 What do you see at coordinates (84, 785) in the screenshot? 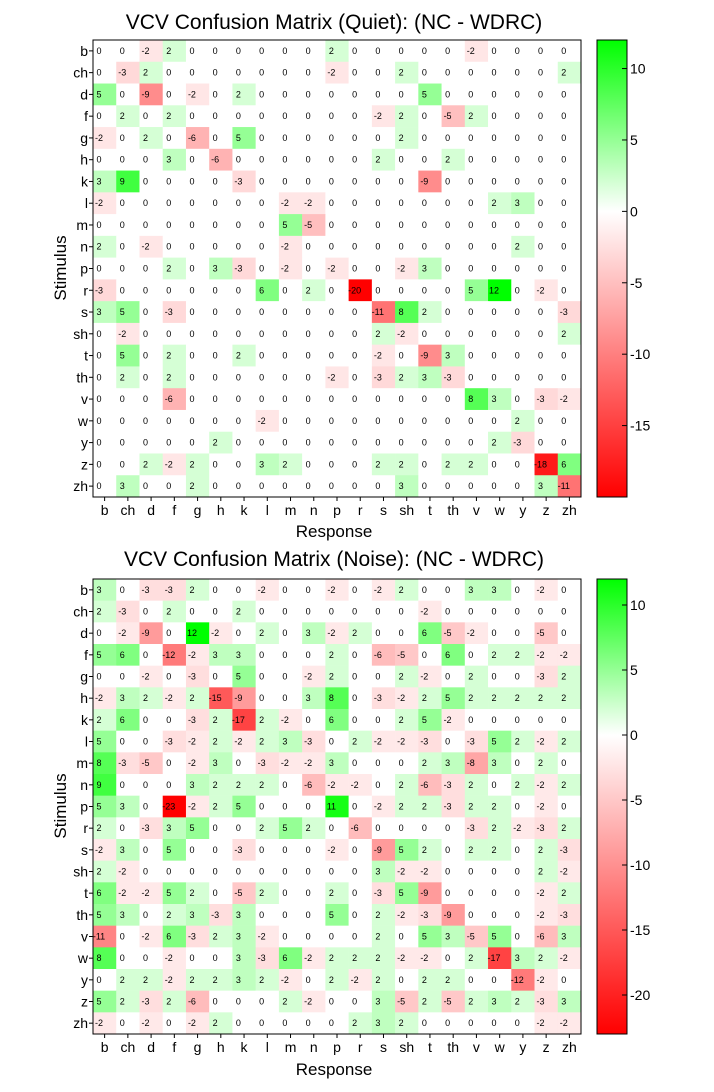
I see `y-tick-label: n` at bounding box center [84, 785].